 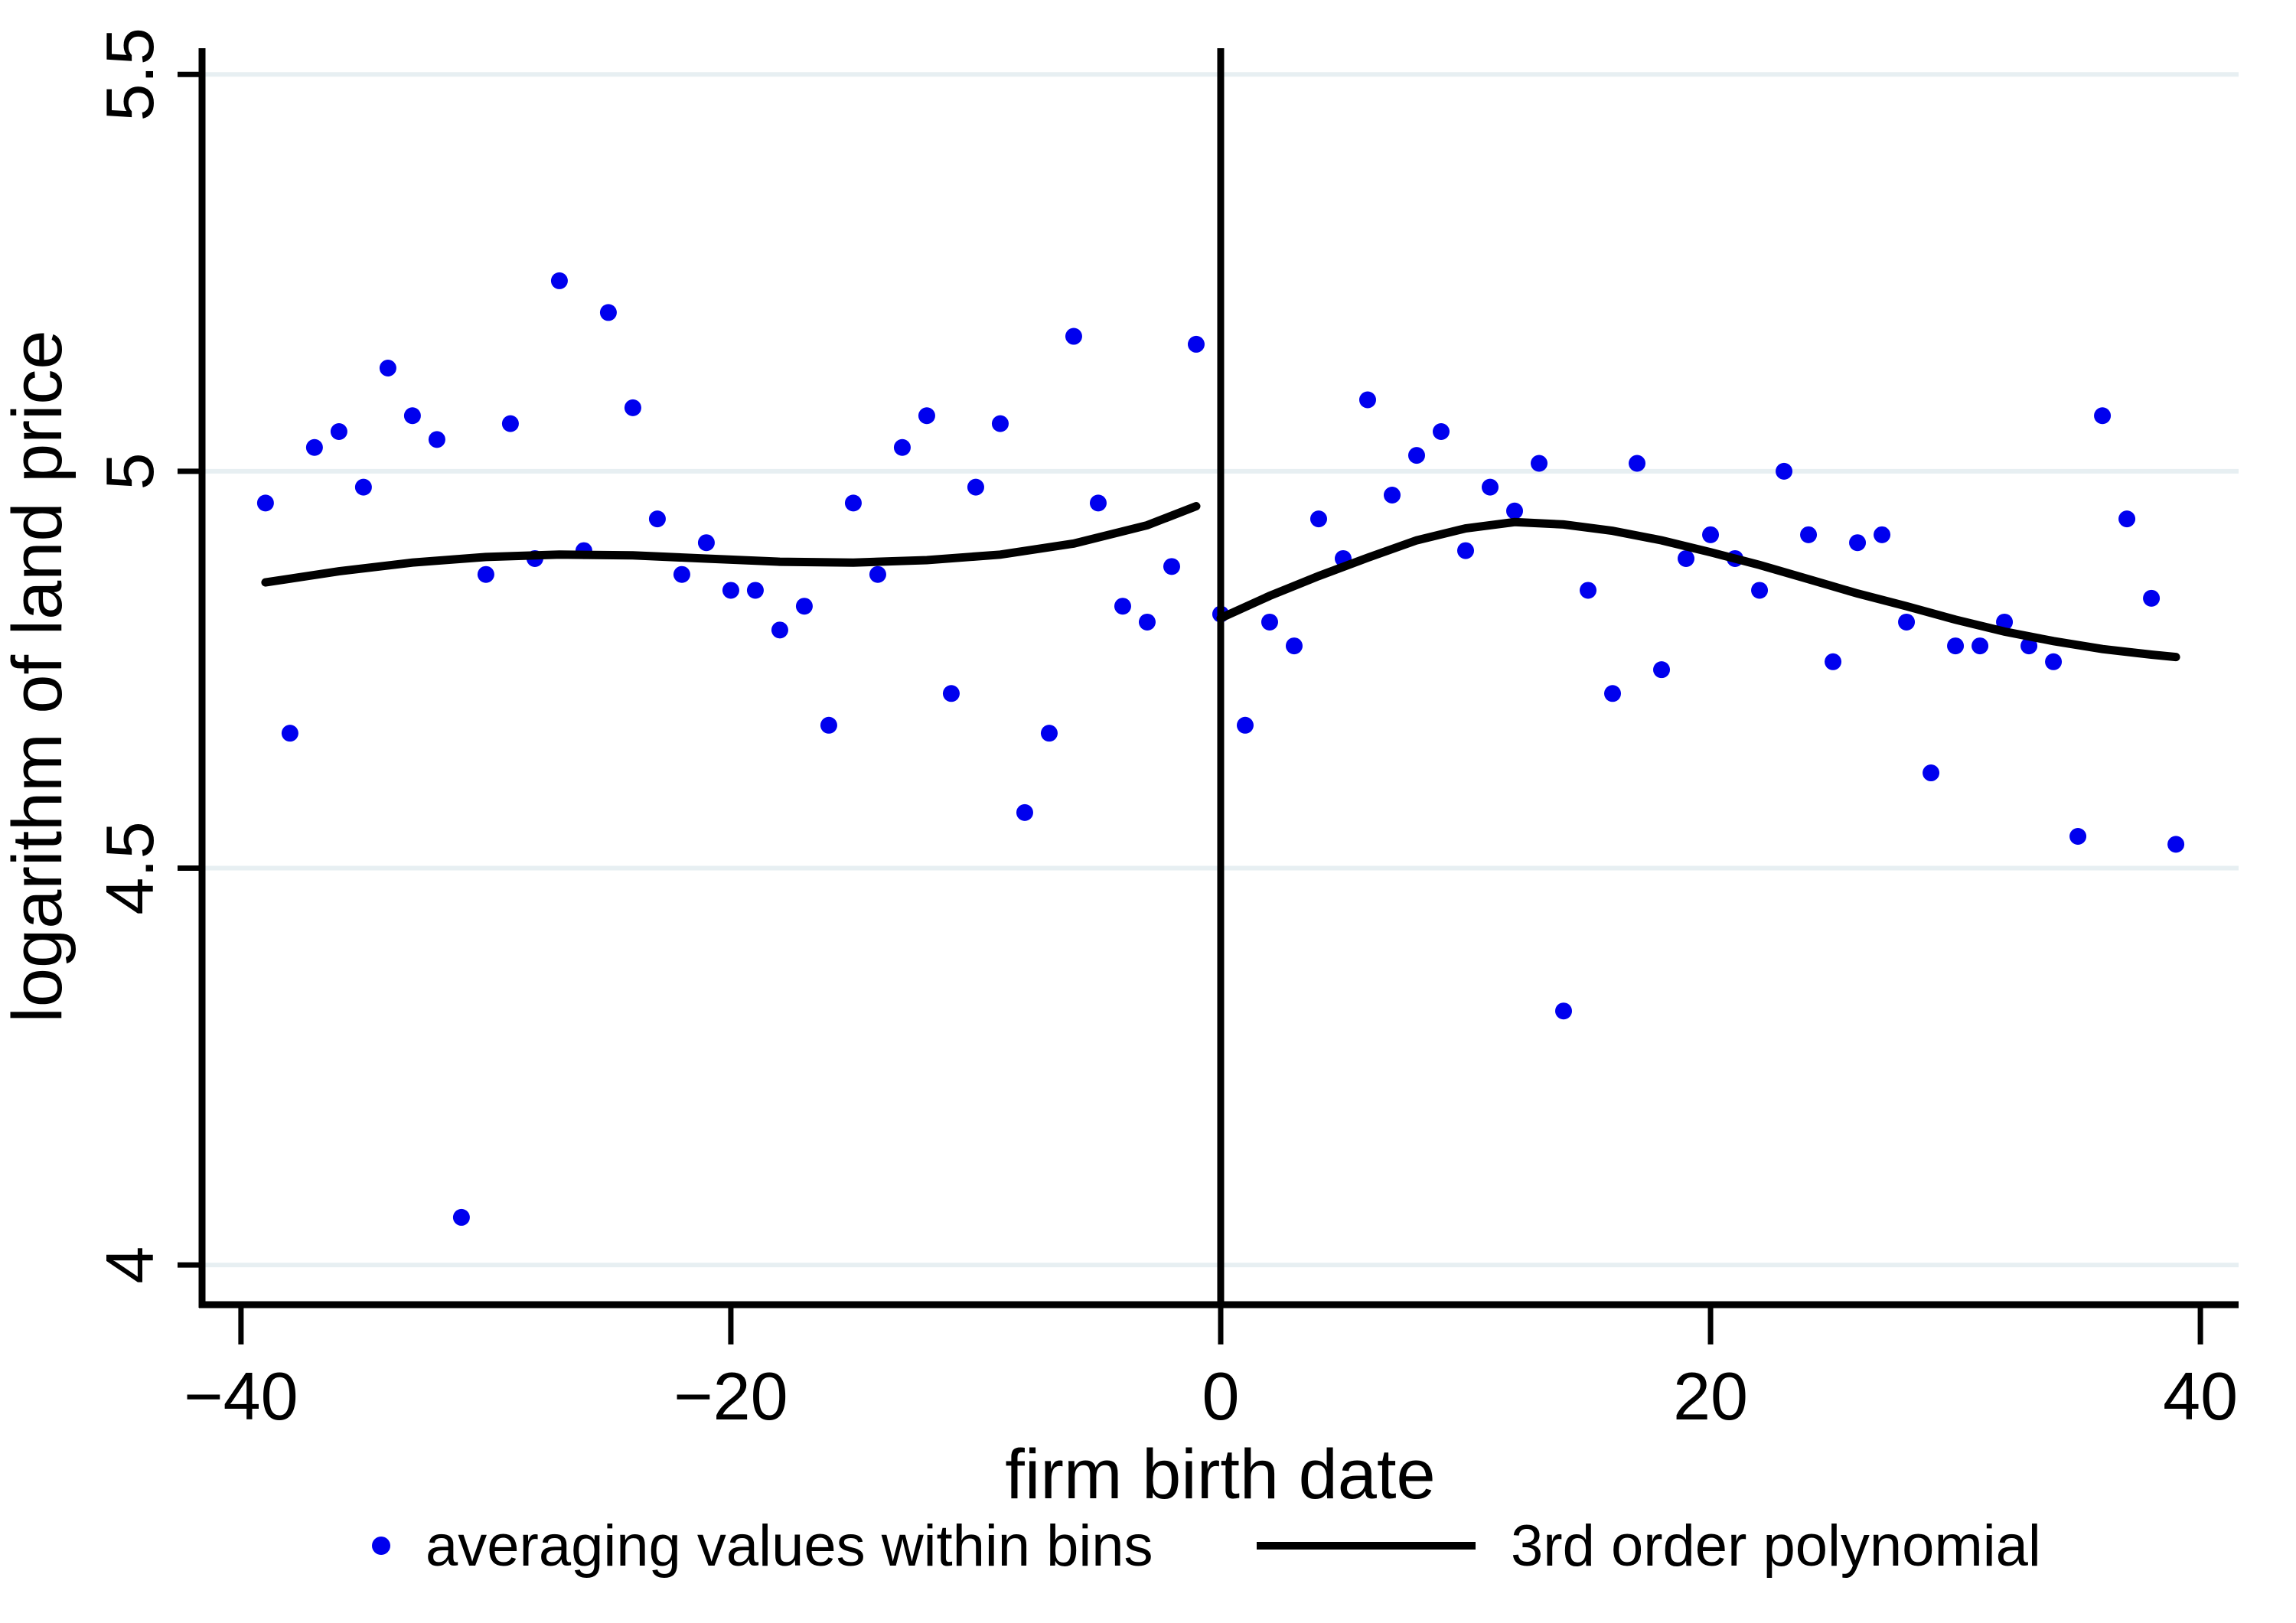 I want to click on y-axis-title: logarithm of land price, so click(x=38, y=676).